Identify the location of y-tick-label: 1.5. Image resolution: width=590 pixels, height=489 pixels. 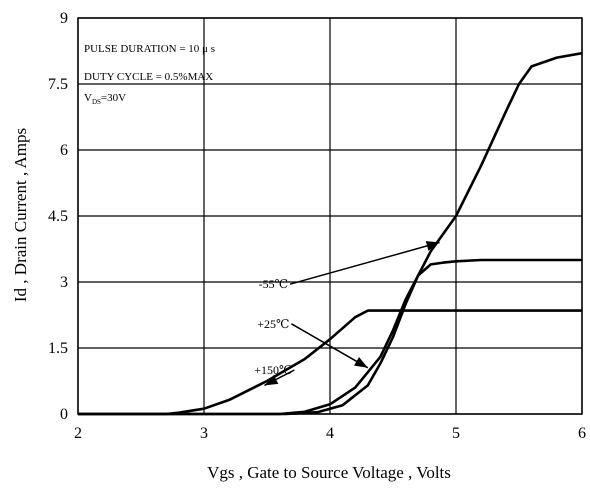
(58, 348).